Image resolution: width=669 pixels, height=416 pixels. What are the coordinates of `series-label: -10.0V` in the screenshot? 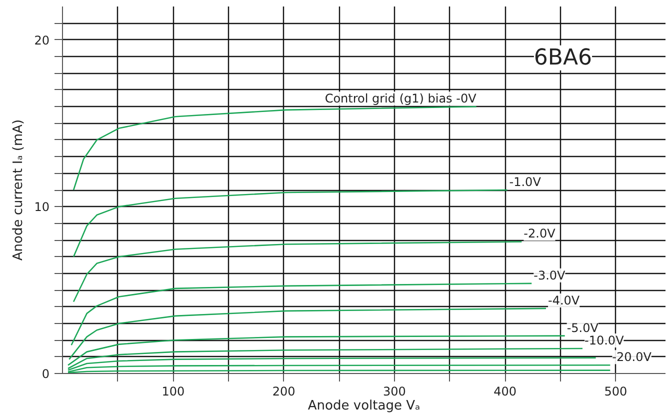 It's located at (604, 340).